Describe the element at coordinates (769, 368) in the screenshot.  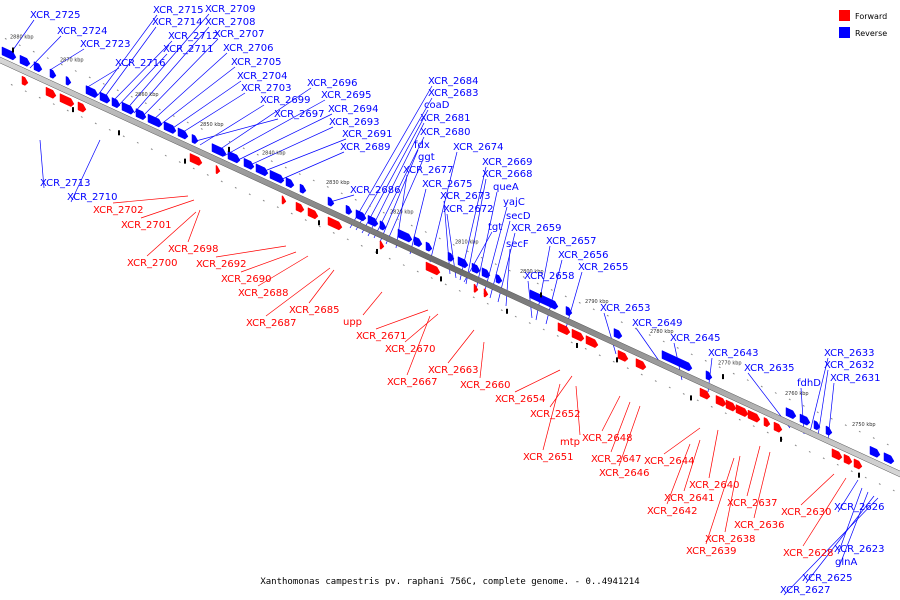
I see `reverse-gene-label: XCR_2635` at that location.